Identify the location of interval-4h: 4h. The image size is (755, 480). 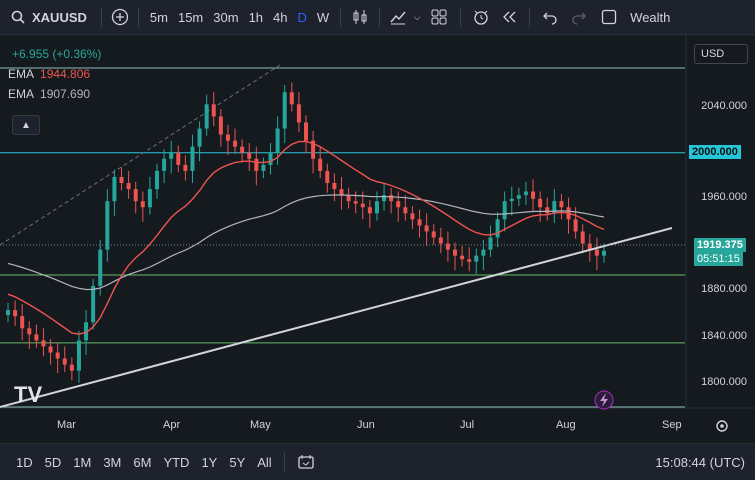
(280, 17).